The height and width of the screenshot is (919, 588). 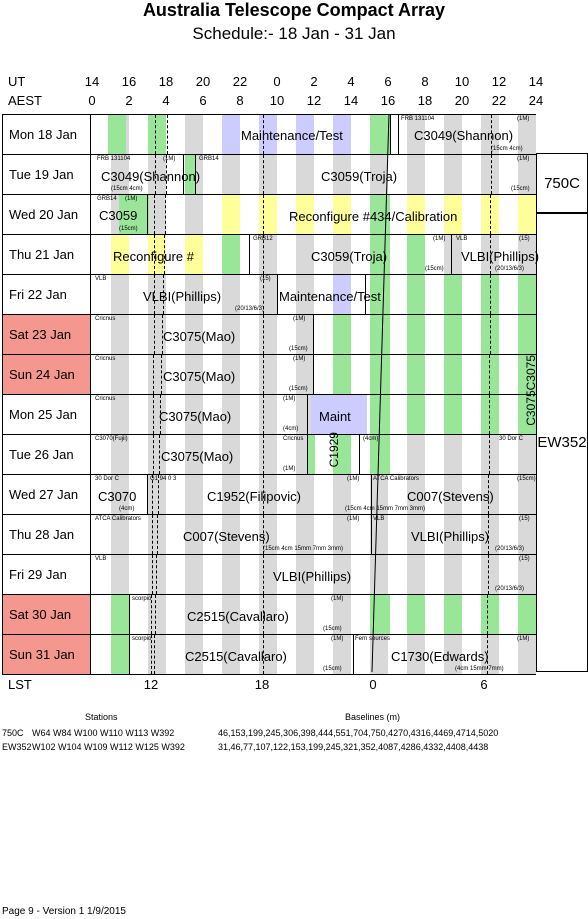 What do you see at coordinates (92, 100) in the screenshot?
I see `aest-tick: 0` at bounding box center [92, 100].